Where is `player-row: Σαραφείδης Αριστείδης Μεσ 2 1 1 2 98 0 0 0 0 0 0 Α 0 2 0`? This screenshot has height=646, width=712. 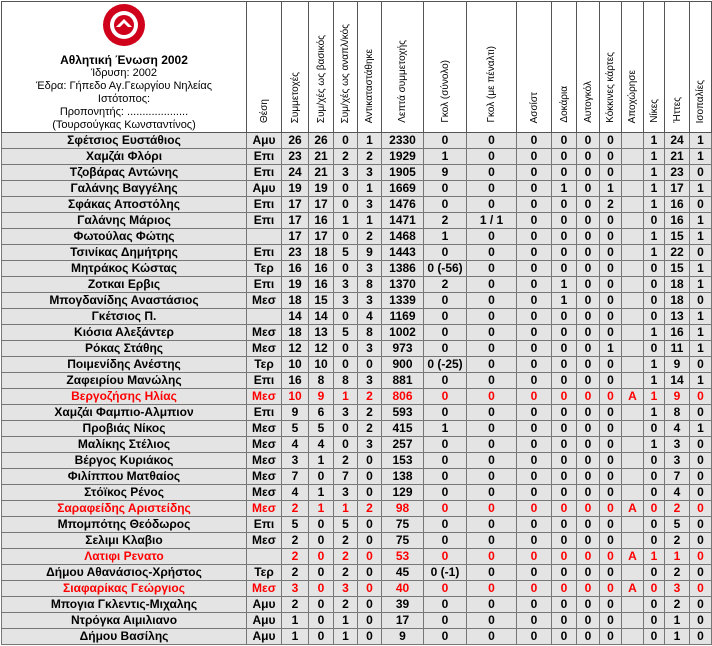
player-row: Σαραφείδης Αριστείδης Μεσ 2 1 1 2 98 0 0 0 0 0 0 Α 0 2 0 is located at coordinates (356, 508).